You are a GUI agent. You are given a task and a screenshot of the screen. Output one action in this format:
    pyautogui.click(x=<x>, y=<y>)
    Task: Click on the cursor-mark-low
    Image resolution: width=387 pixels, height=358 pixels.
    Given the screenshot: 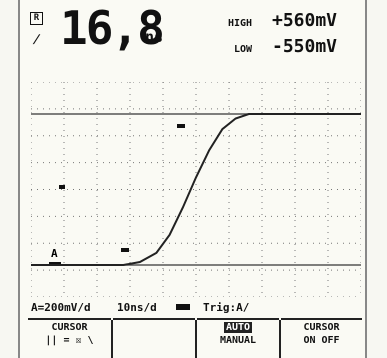 What is the action you would take?
    pyautogui.click(x=125, y=250)
    